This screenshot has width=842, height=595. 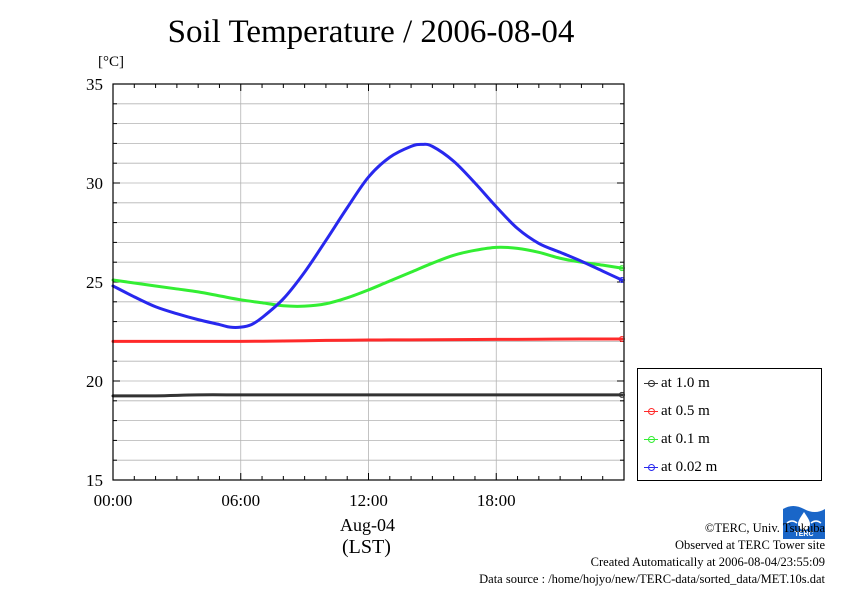 I want to click on legend-swatch-0-1m, so click(x=651, y=439).